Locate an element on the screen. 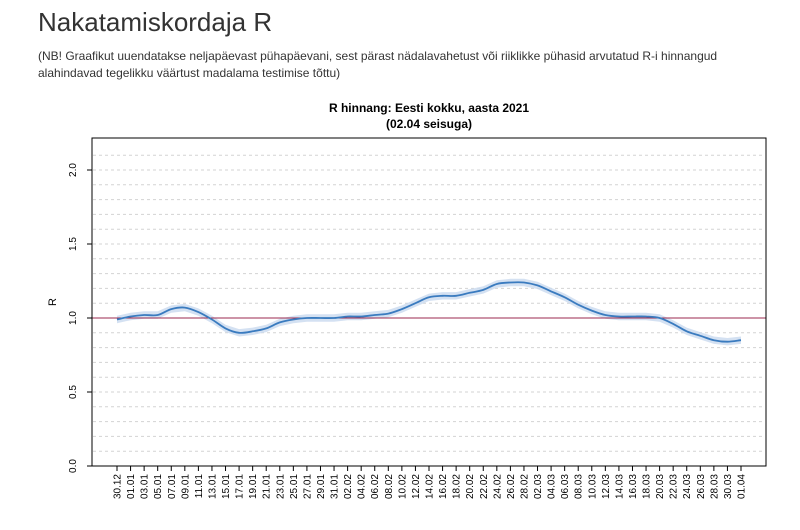  x-tick-label: 13.01 is located at coordinates (212, 486).